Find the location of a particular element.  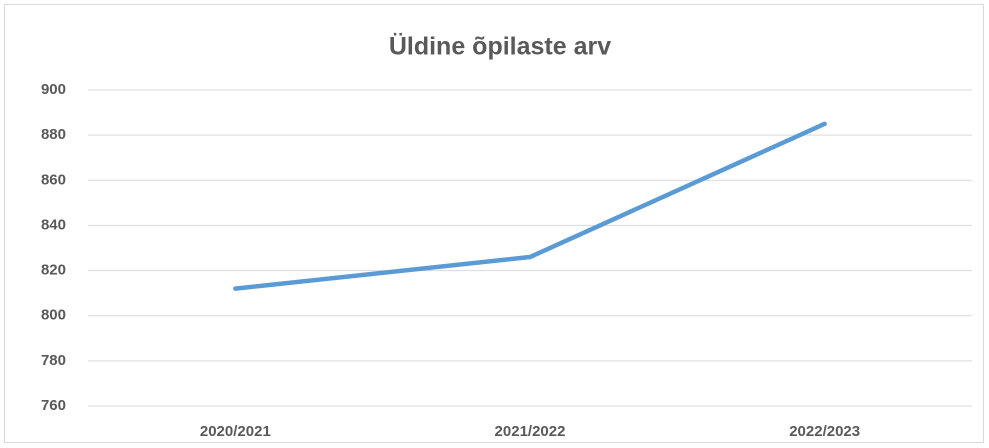

x-tick-label: 2020/2021 is located at coordinates (235, 431).